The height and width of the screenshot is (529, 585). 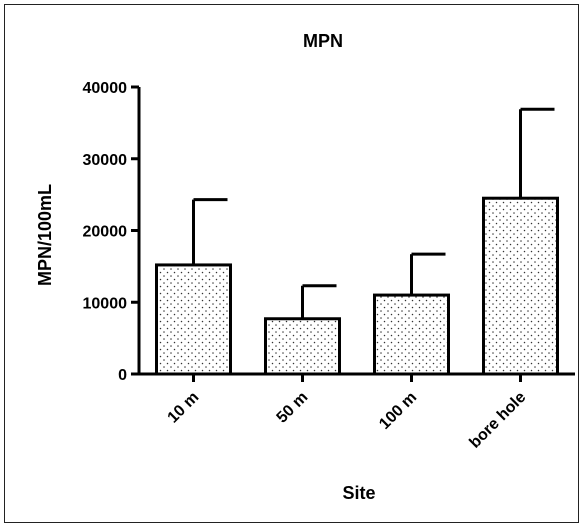 I want to click on y-axis: 0 10000 20000 30000 40000, so click(x=112, y=232).